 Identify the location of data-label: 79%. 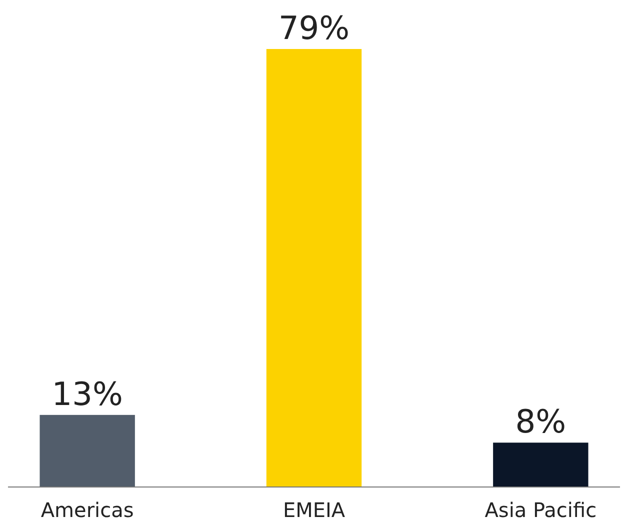
(314, 28).